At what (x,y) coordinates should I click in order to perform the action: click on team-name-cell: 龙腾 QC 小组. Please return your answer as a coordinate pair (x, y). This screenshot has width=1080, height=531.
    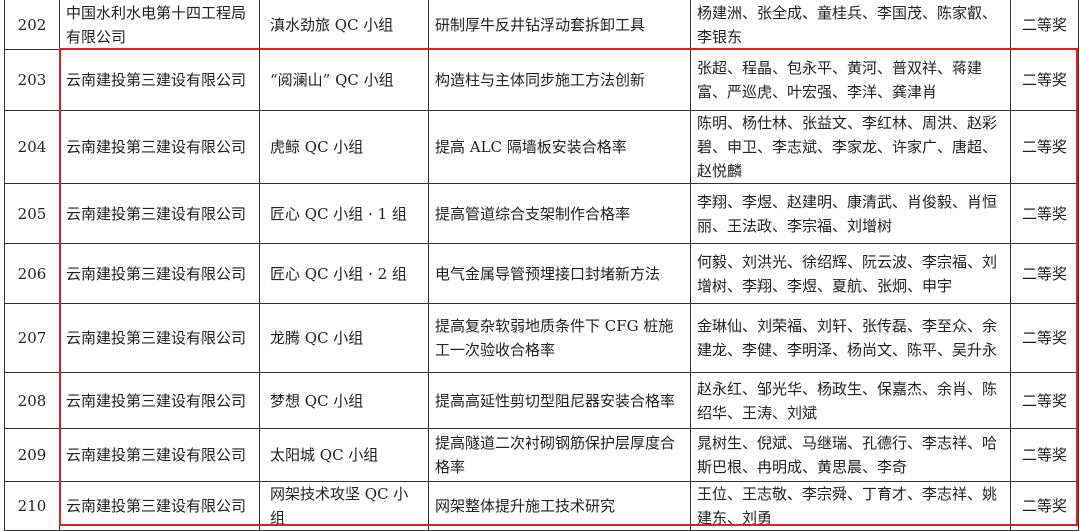
    Looking at the image, I should click on (344, 338).